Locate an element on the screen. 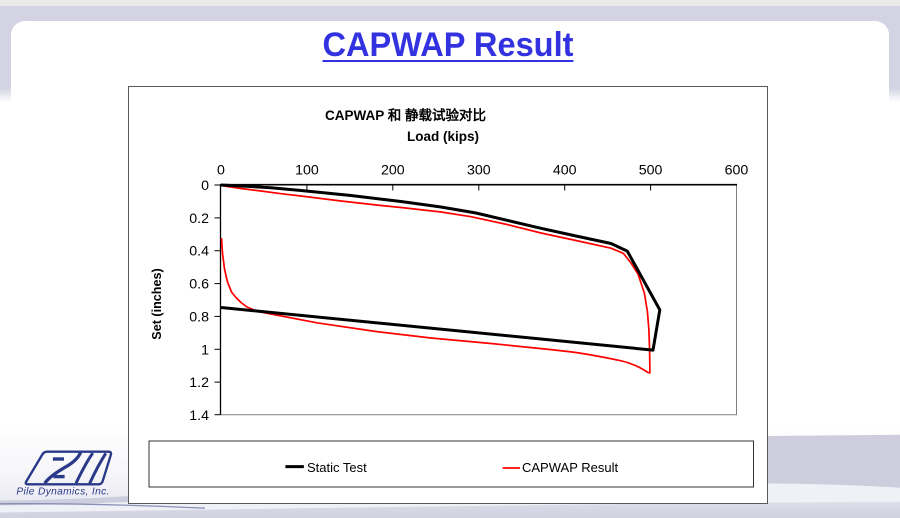  svg-text: 1 is located at coordinates (205, 350).